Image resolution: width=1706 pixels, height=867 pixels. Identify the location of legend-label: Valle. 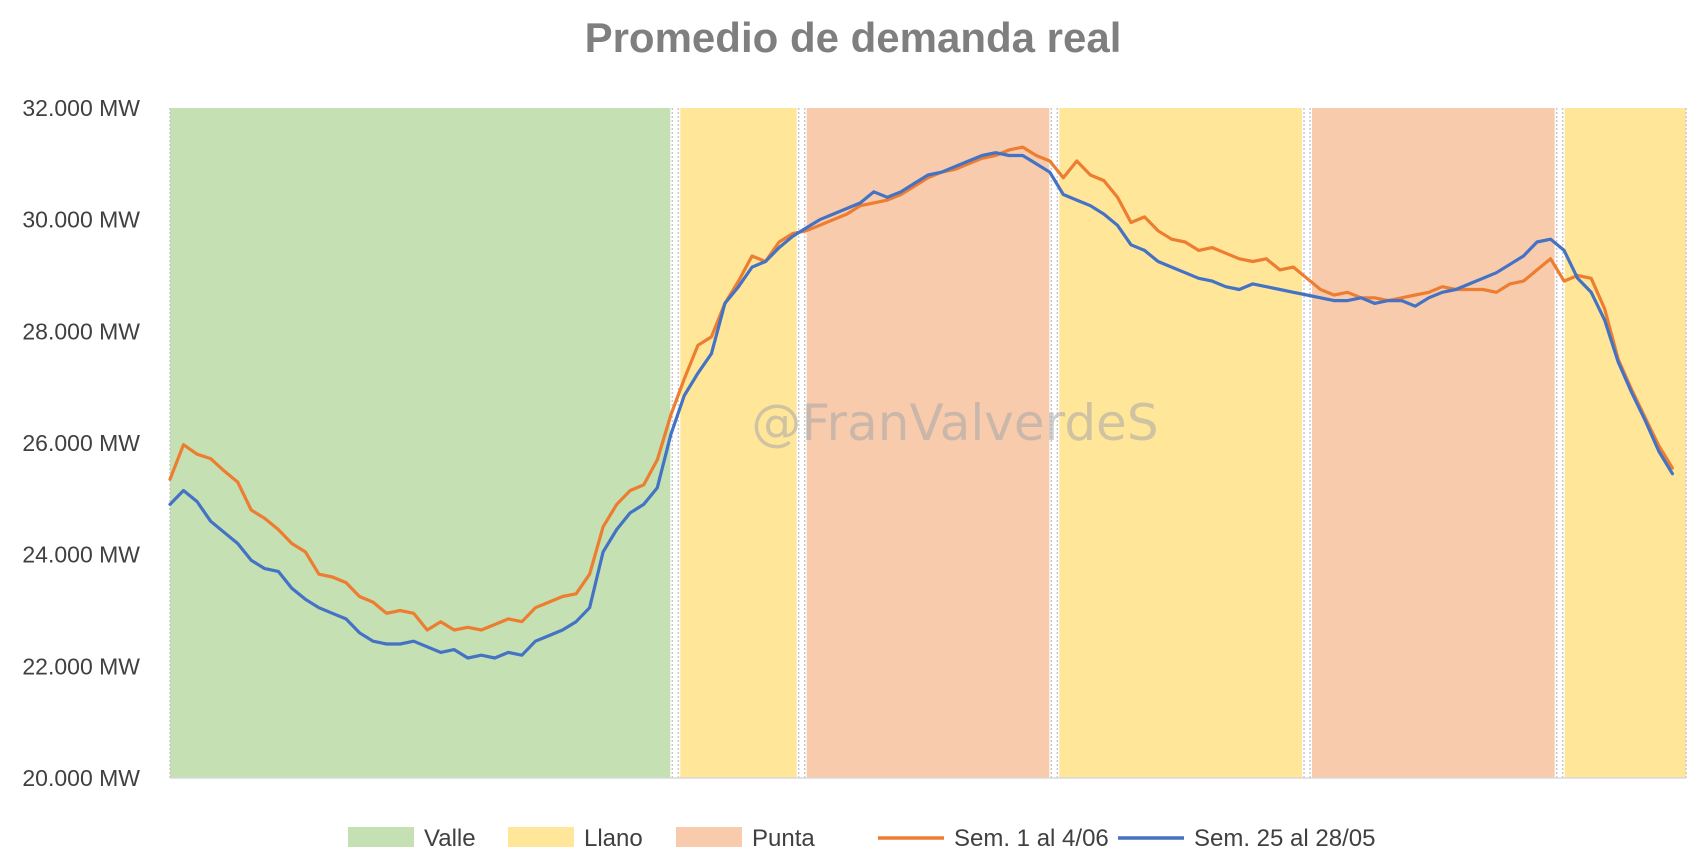
(450, 838).